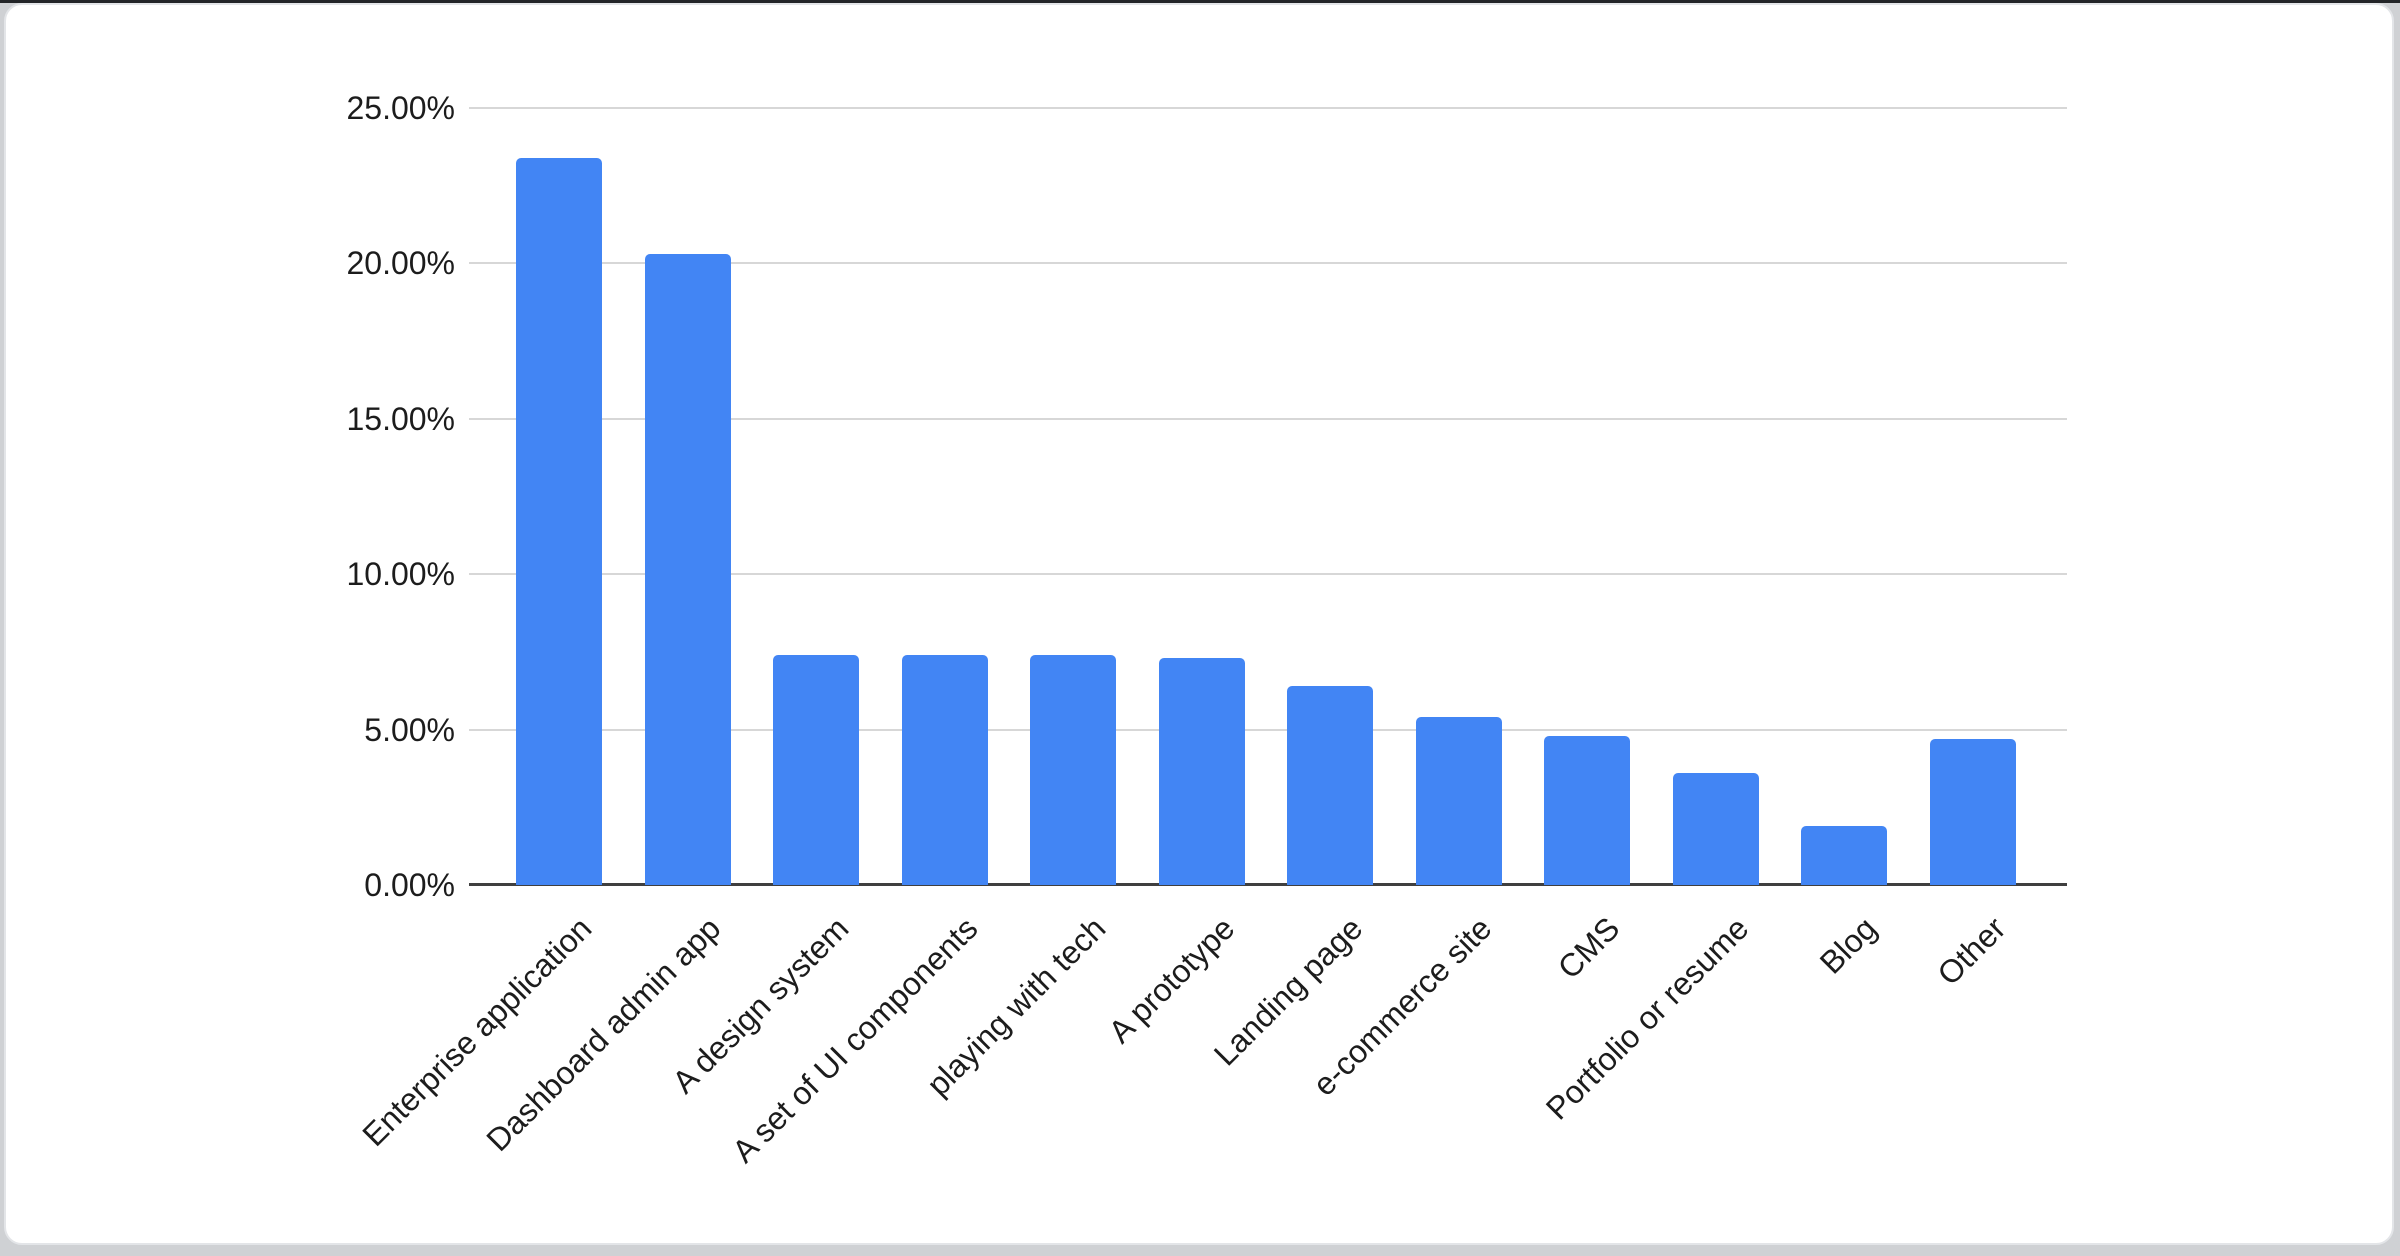 The width and height of the screenshot is (2400, 1256). I want to click on bar-a-design-system, so click(816, 770).